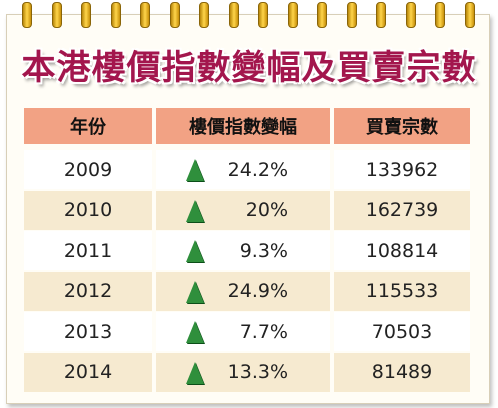 The height and width of the screenshot is (408, 498). What do you see at coordinates (402, 250) in the screenshot?
I see `volume-cell: 108814` at bounding box center [402, 250].